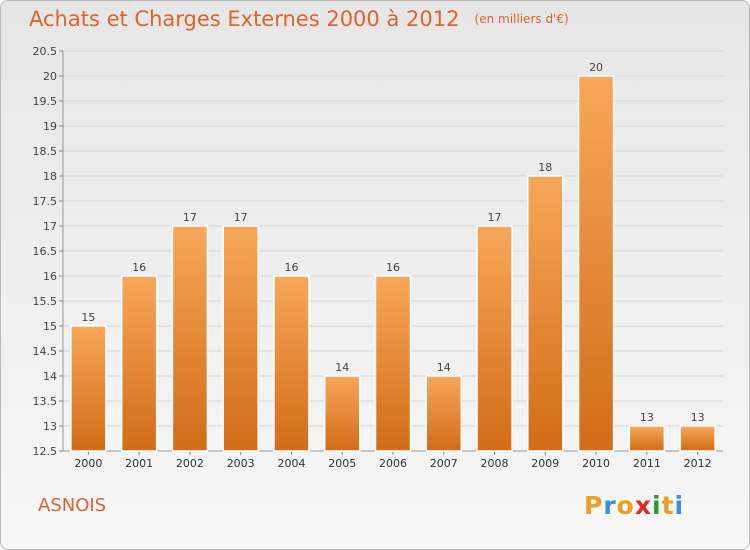 The width and height of the screenshot is (750, 550). I want to click on y-tick-label: 16.5, so click(45, 251).